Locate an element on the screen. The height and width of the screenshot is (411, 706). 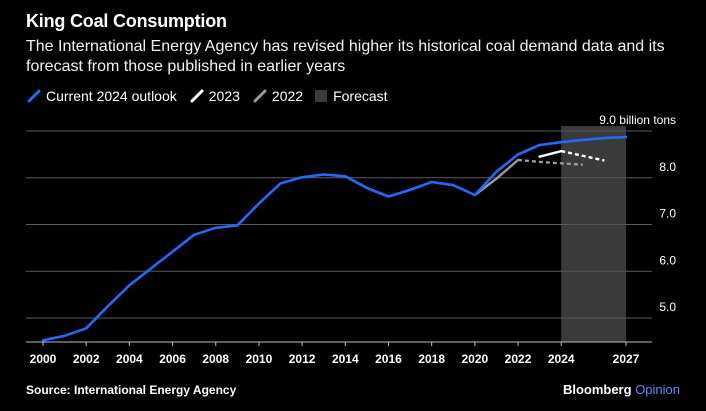
x-tick-label: 2027 is located at coordinates (626, 359).